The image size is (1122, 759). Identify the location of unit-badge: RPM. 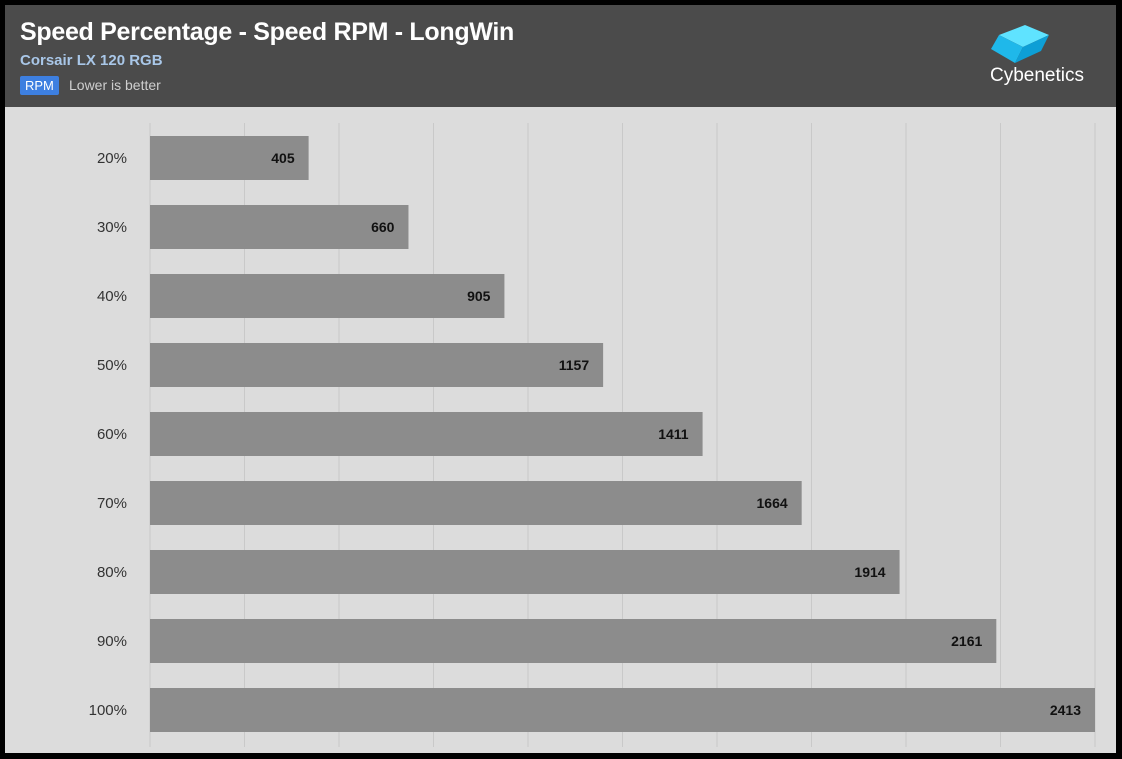
(39, 85).